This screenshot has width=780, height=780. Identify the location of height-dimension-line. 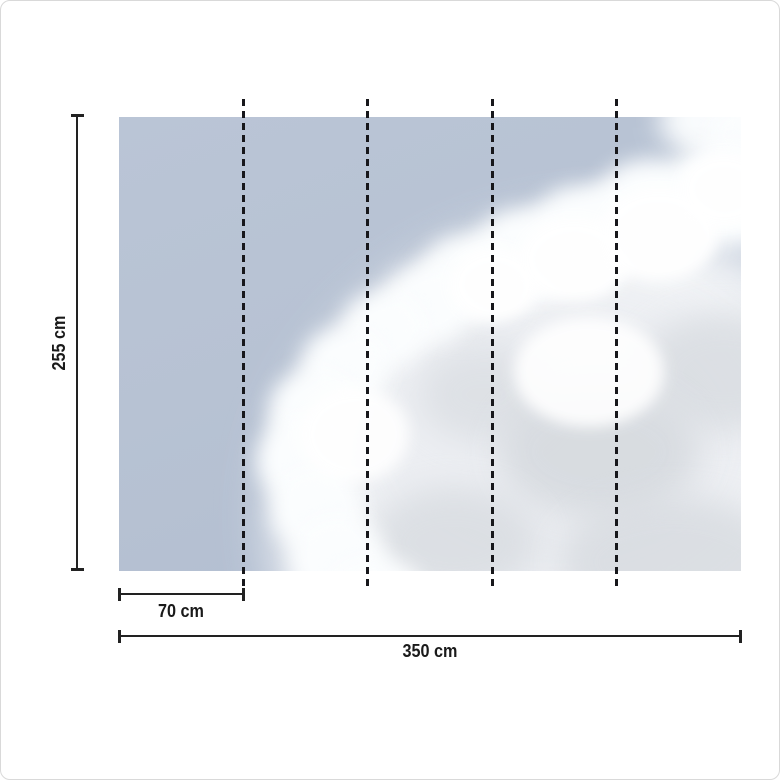
(77, 343).